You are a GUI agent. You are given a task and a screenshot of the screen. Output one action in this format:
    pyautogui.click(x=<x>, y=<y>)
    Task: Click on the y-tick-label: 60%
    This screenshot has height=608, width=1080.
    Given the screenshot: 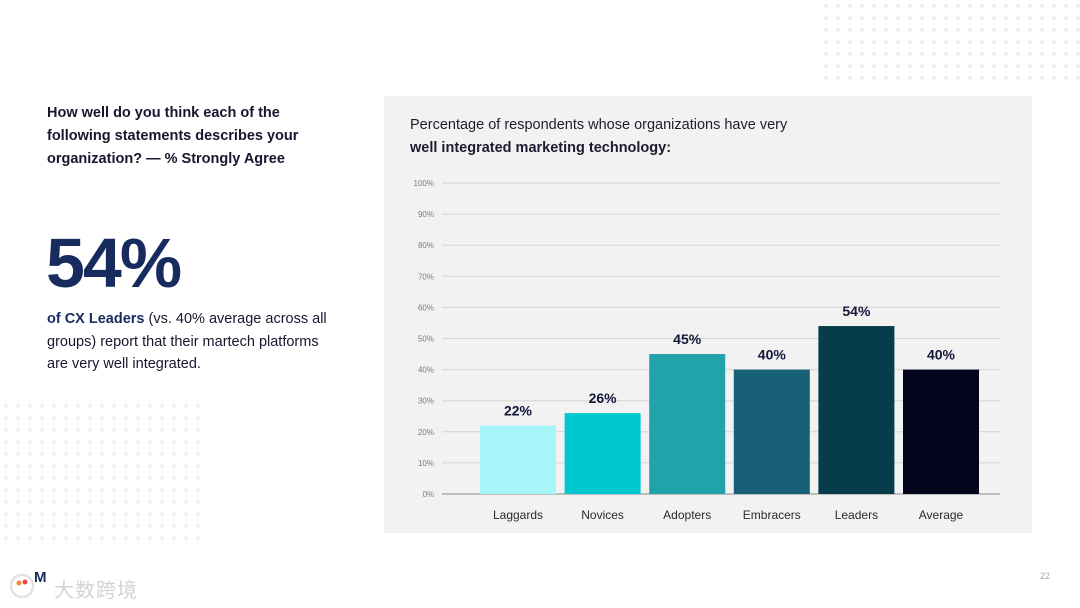 What is the action you would take?
    pyautogui.click(x=426, y=307)
    